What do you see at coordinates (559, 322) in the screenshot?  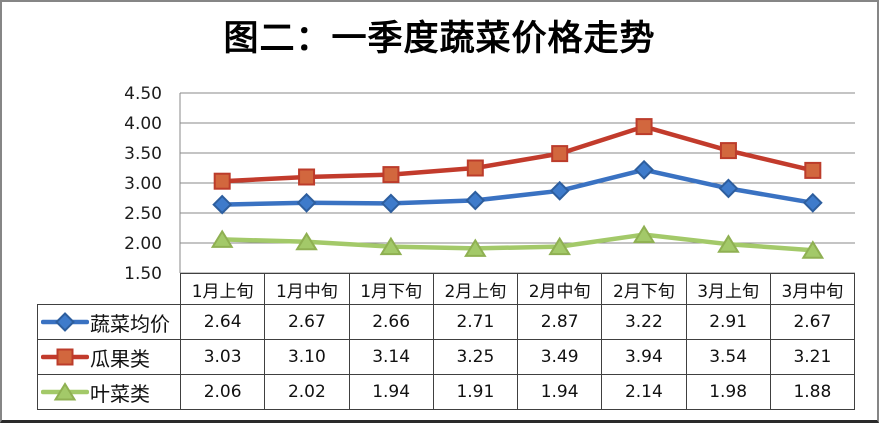 I see `table-cell: 2.87` at bounding box center [559, 322].